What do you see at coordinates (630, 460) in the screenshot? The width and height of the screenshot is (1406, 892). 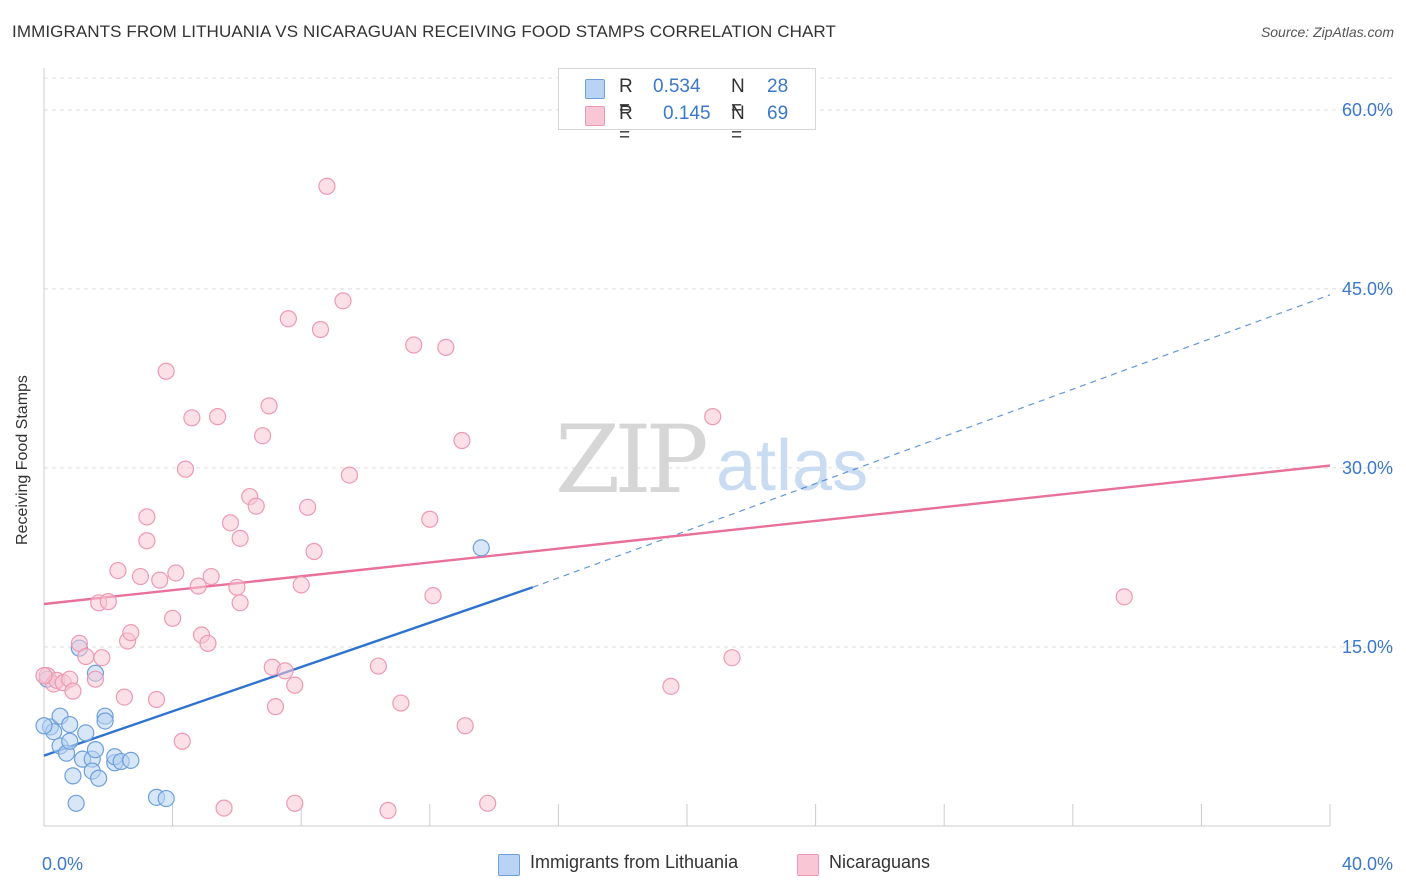 I see `watermark-zip: ZIP` at bounding box center [630, 460].